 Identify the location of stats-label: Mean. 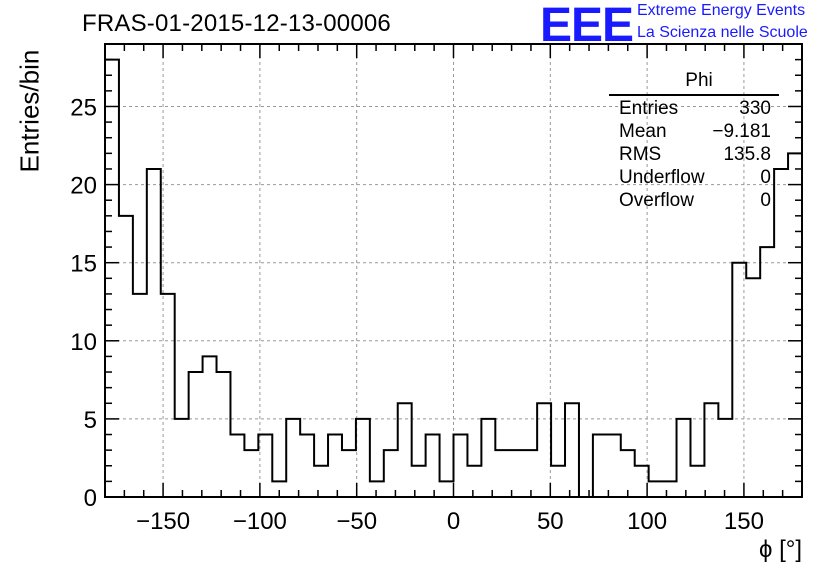
(643, 131).